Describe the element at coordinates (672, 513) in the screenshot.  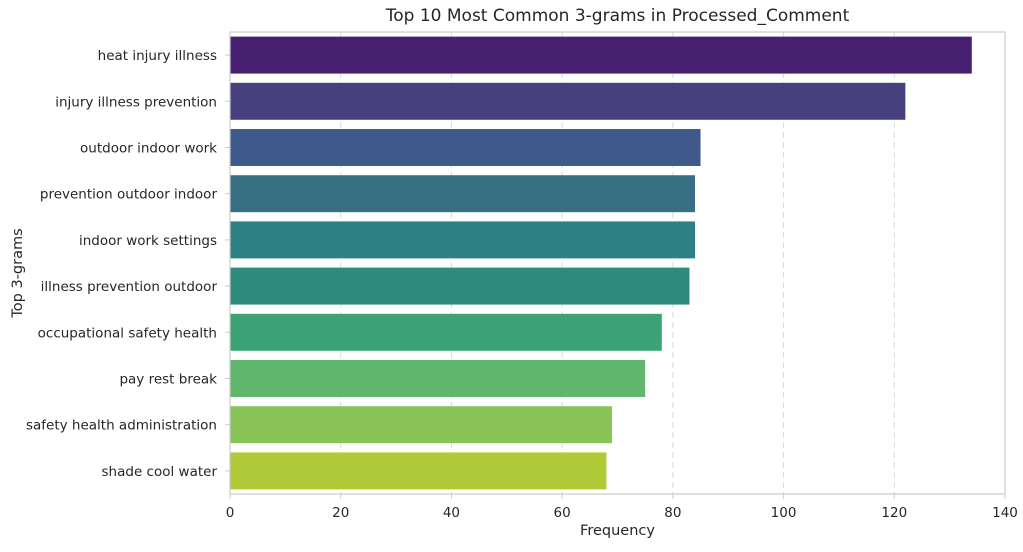
I see `x-tick-label: 80` at that location.